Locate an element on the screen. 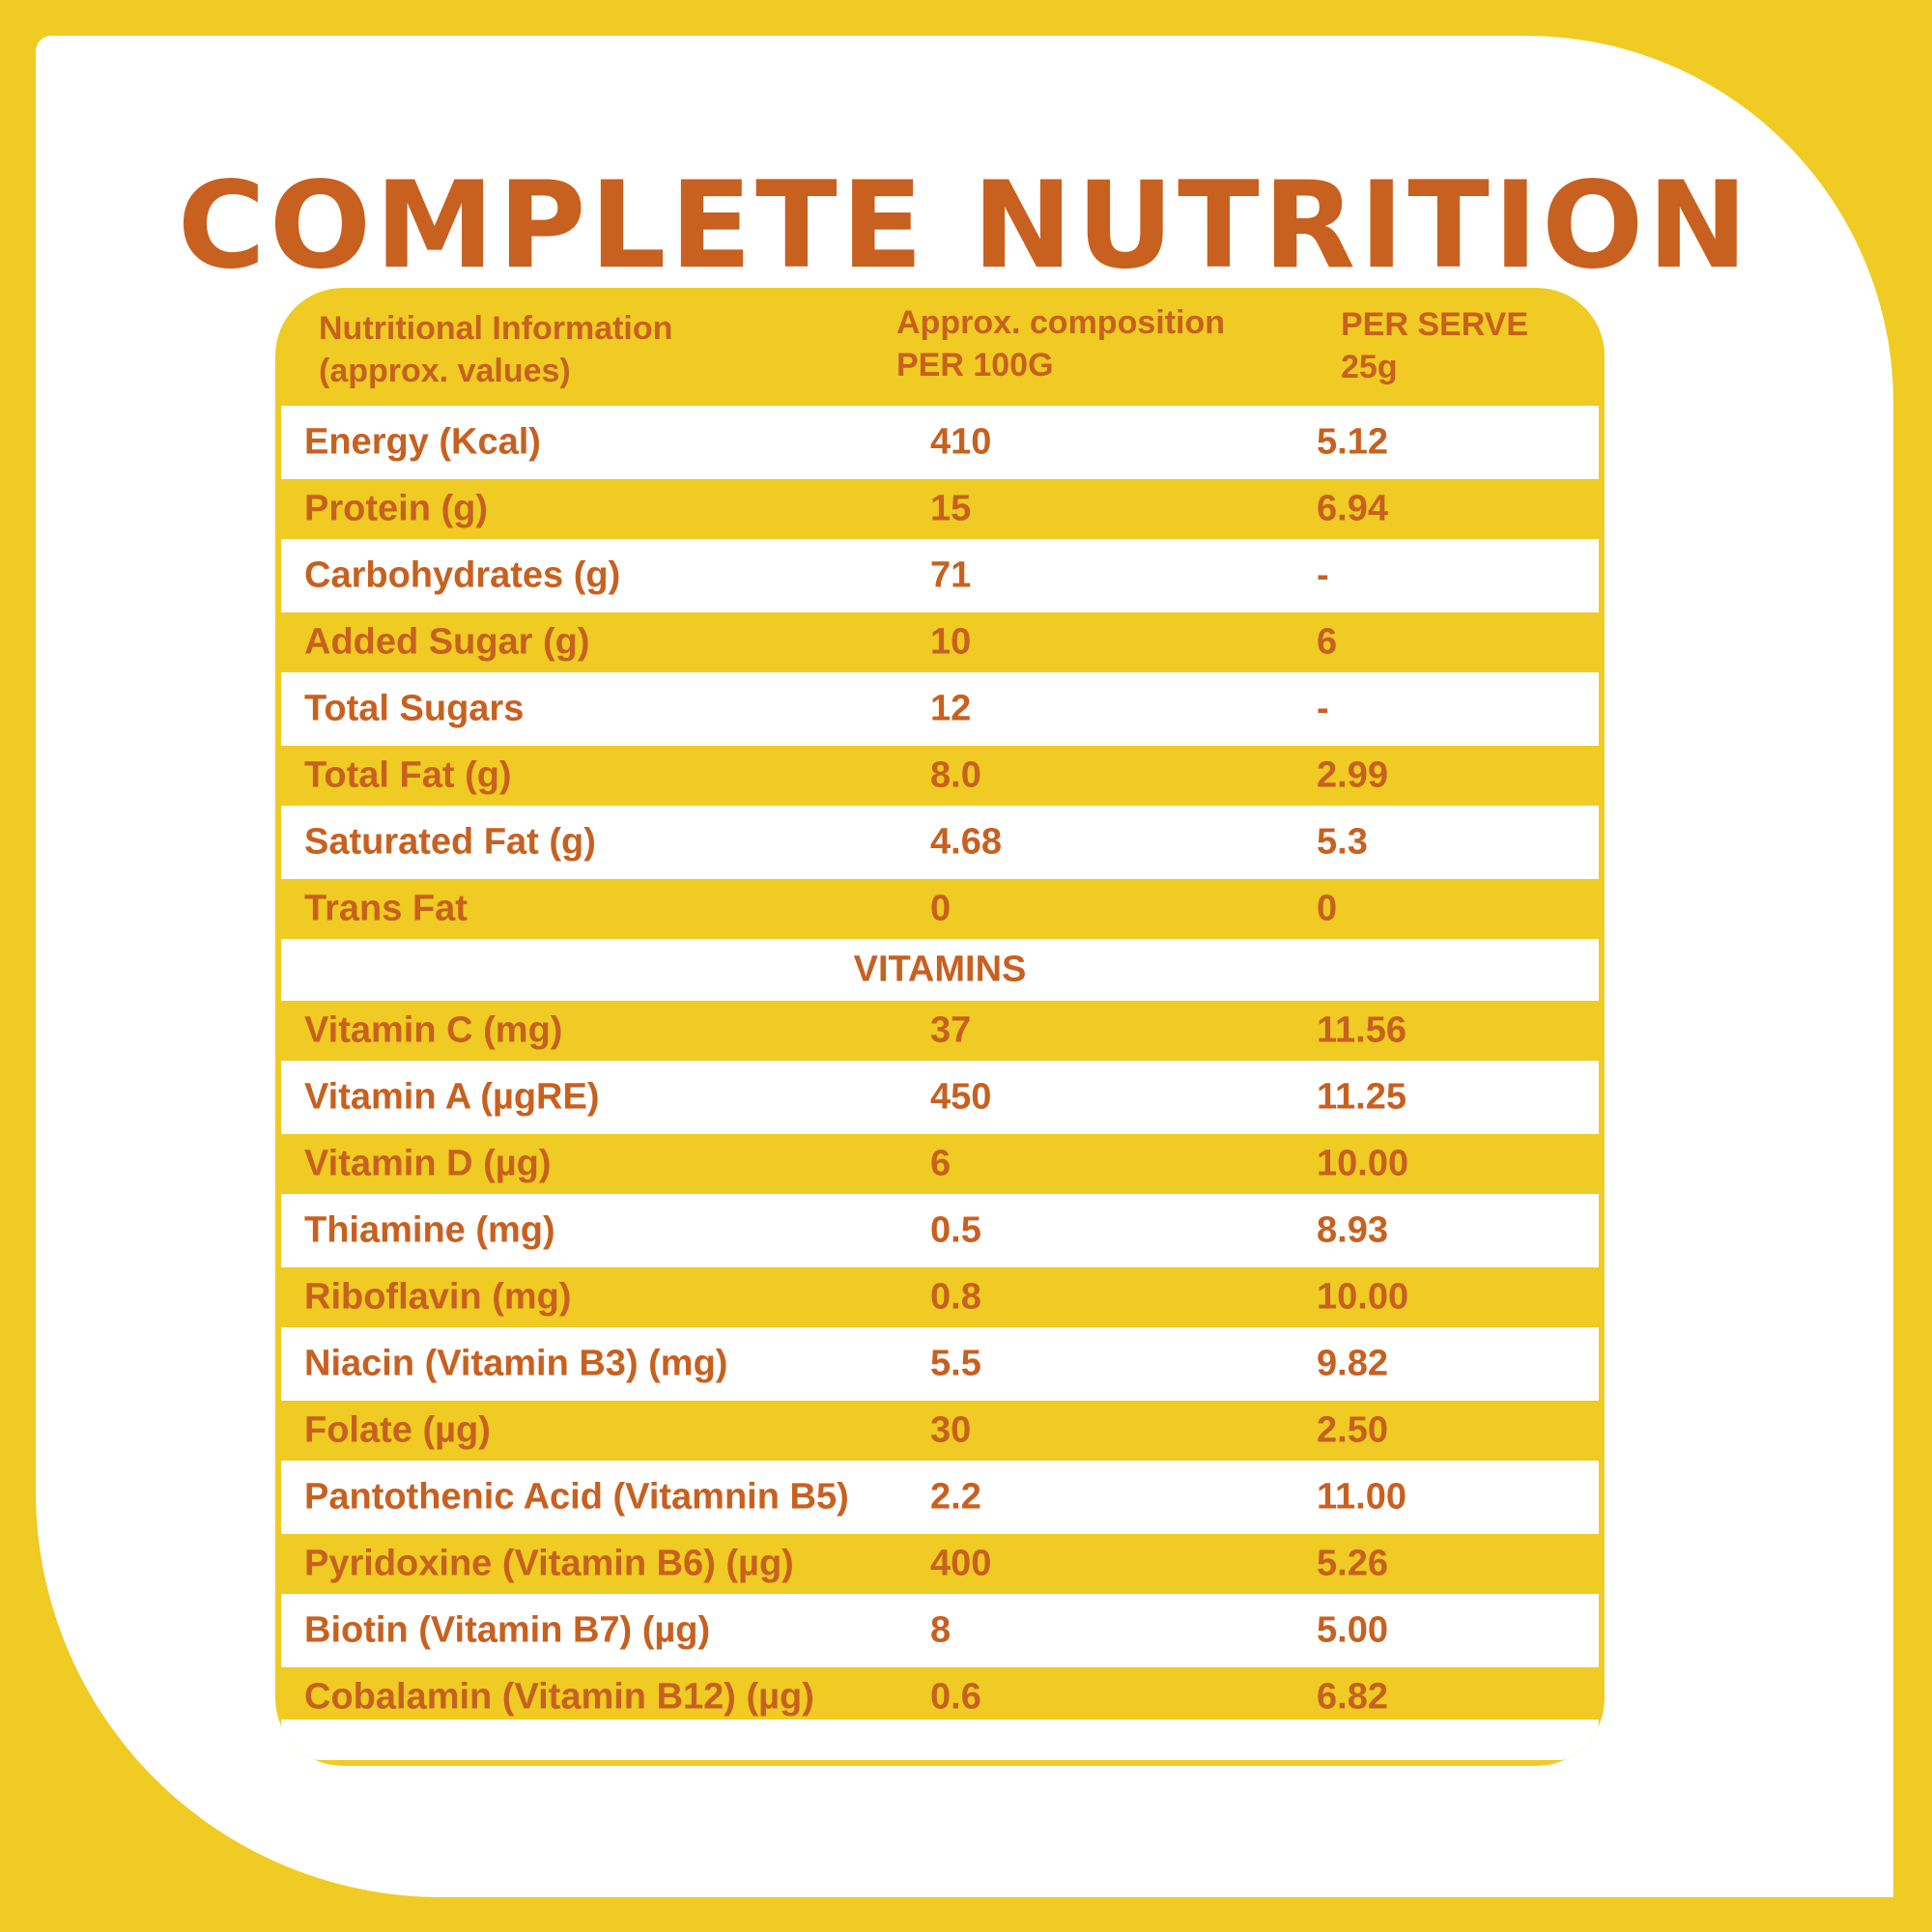  nutrient-name: Niacin (Vitamin B3) (mg) is located at coordinates (516, 1363).